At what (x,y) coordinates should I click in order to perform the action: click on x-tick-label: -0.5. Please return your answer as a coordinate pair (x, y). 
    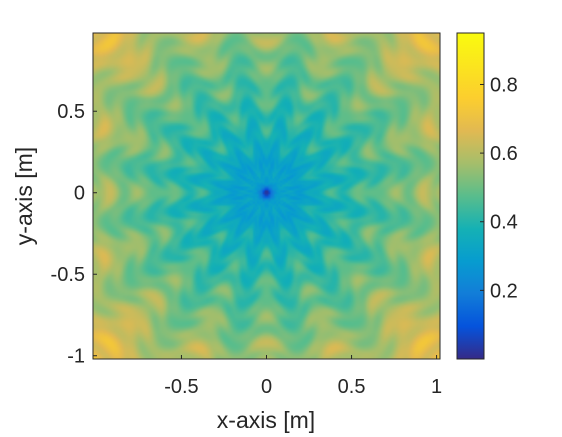
    Looking at the image, I should click on (181, 387).